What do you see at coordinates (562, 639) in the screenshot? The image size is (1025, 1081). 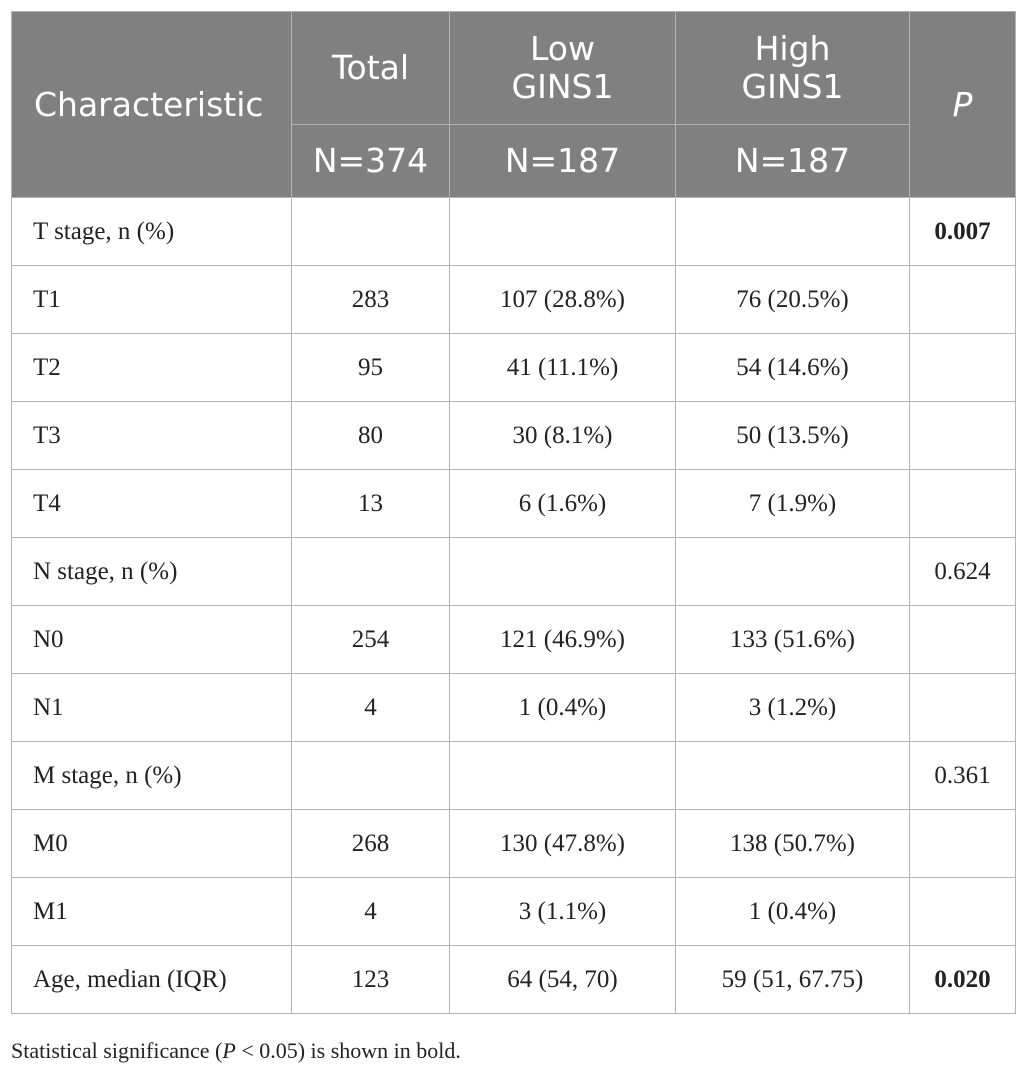 I see `row-low-gins1: 121 (46.9%)` at bounding box center [562, 639].